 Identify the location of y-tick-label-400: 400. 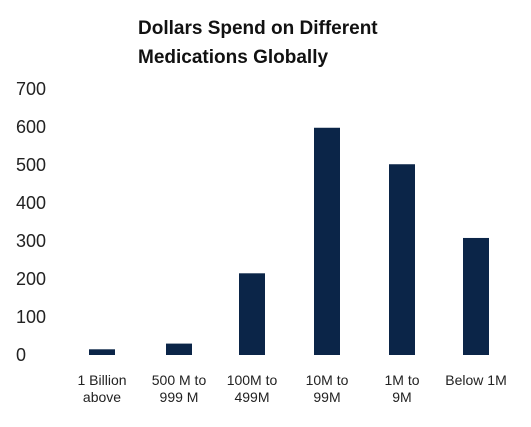
(31, 203).